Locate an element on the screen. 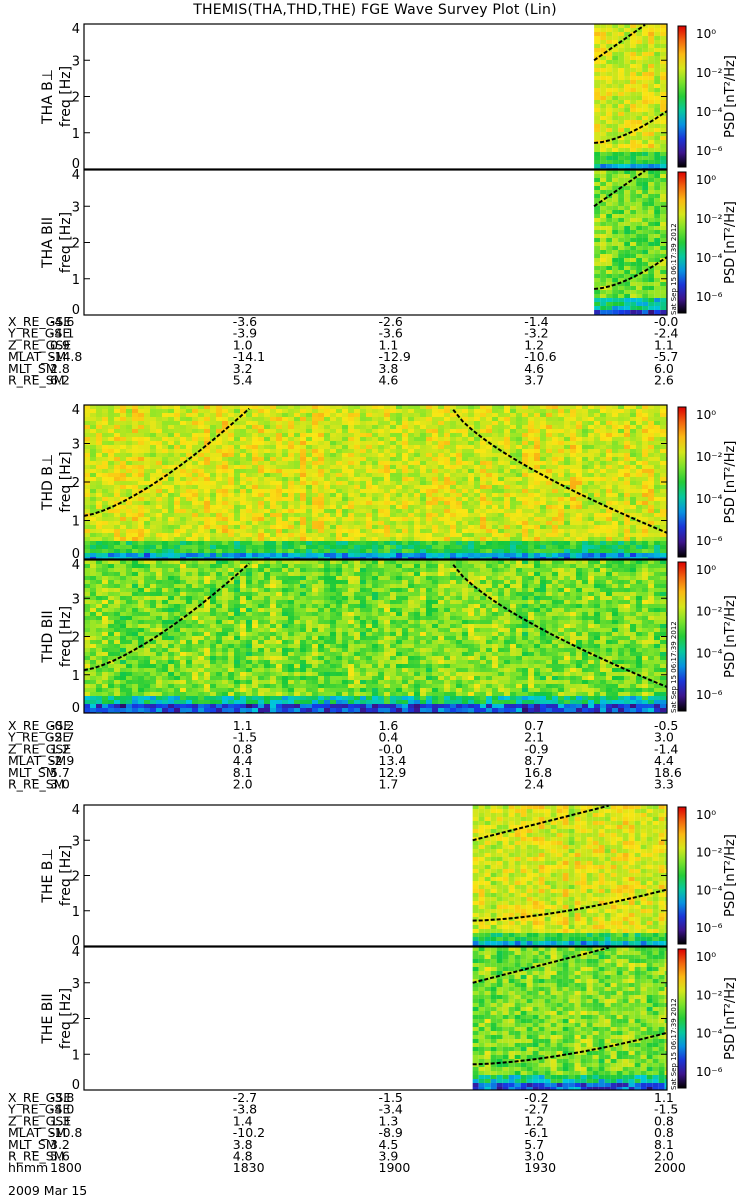 The height and width of the screenshot is (1200, 750). colorbar-label: PSD [nT²/Hz] is located at coordinates (730, 482).